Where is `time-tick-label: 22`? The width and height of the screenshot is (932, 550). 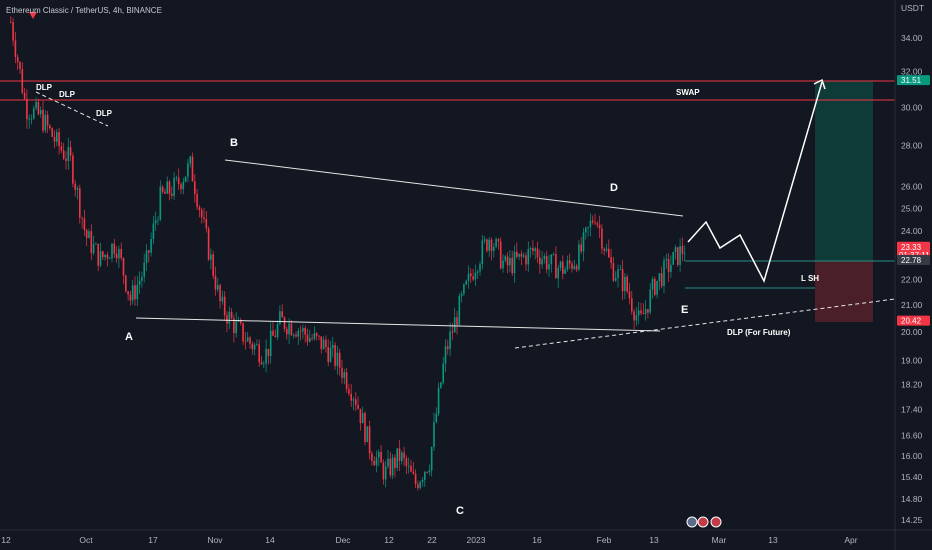
time-tick-label: 22 is located at coordinates (432, 540).